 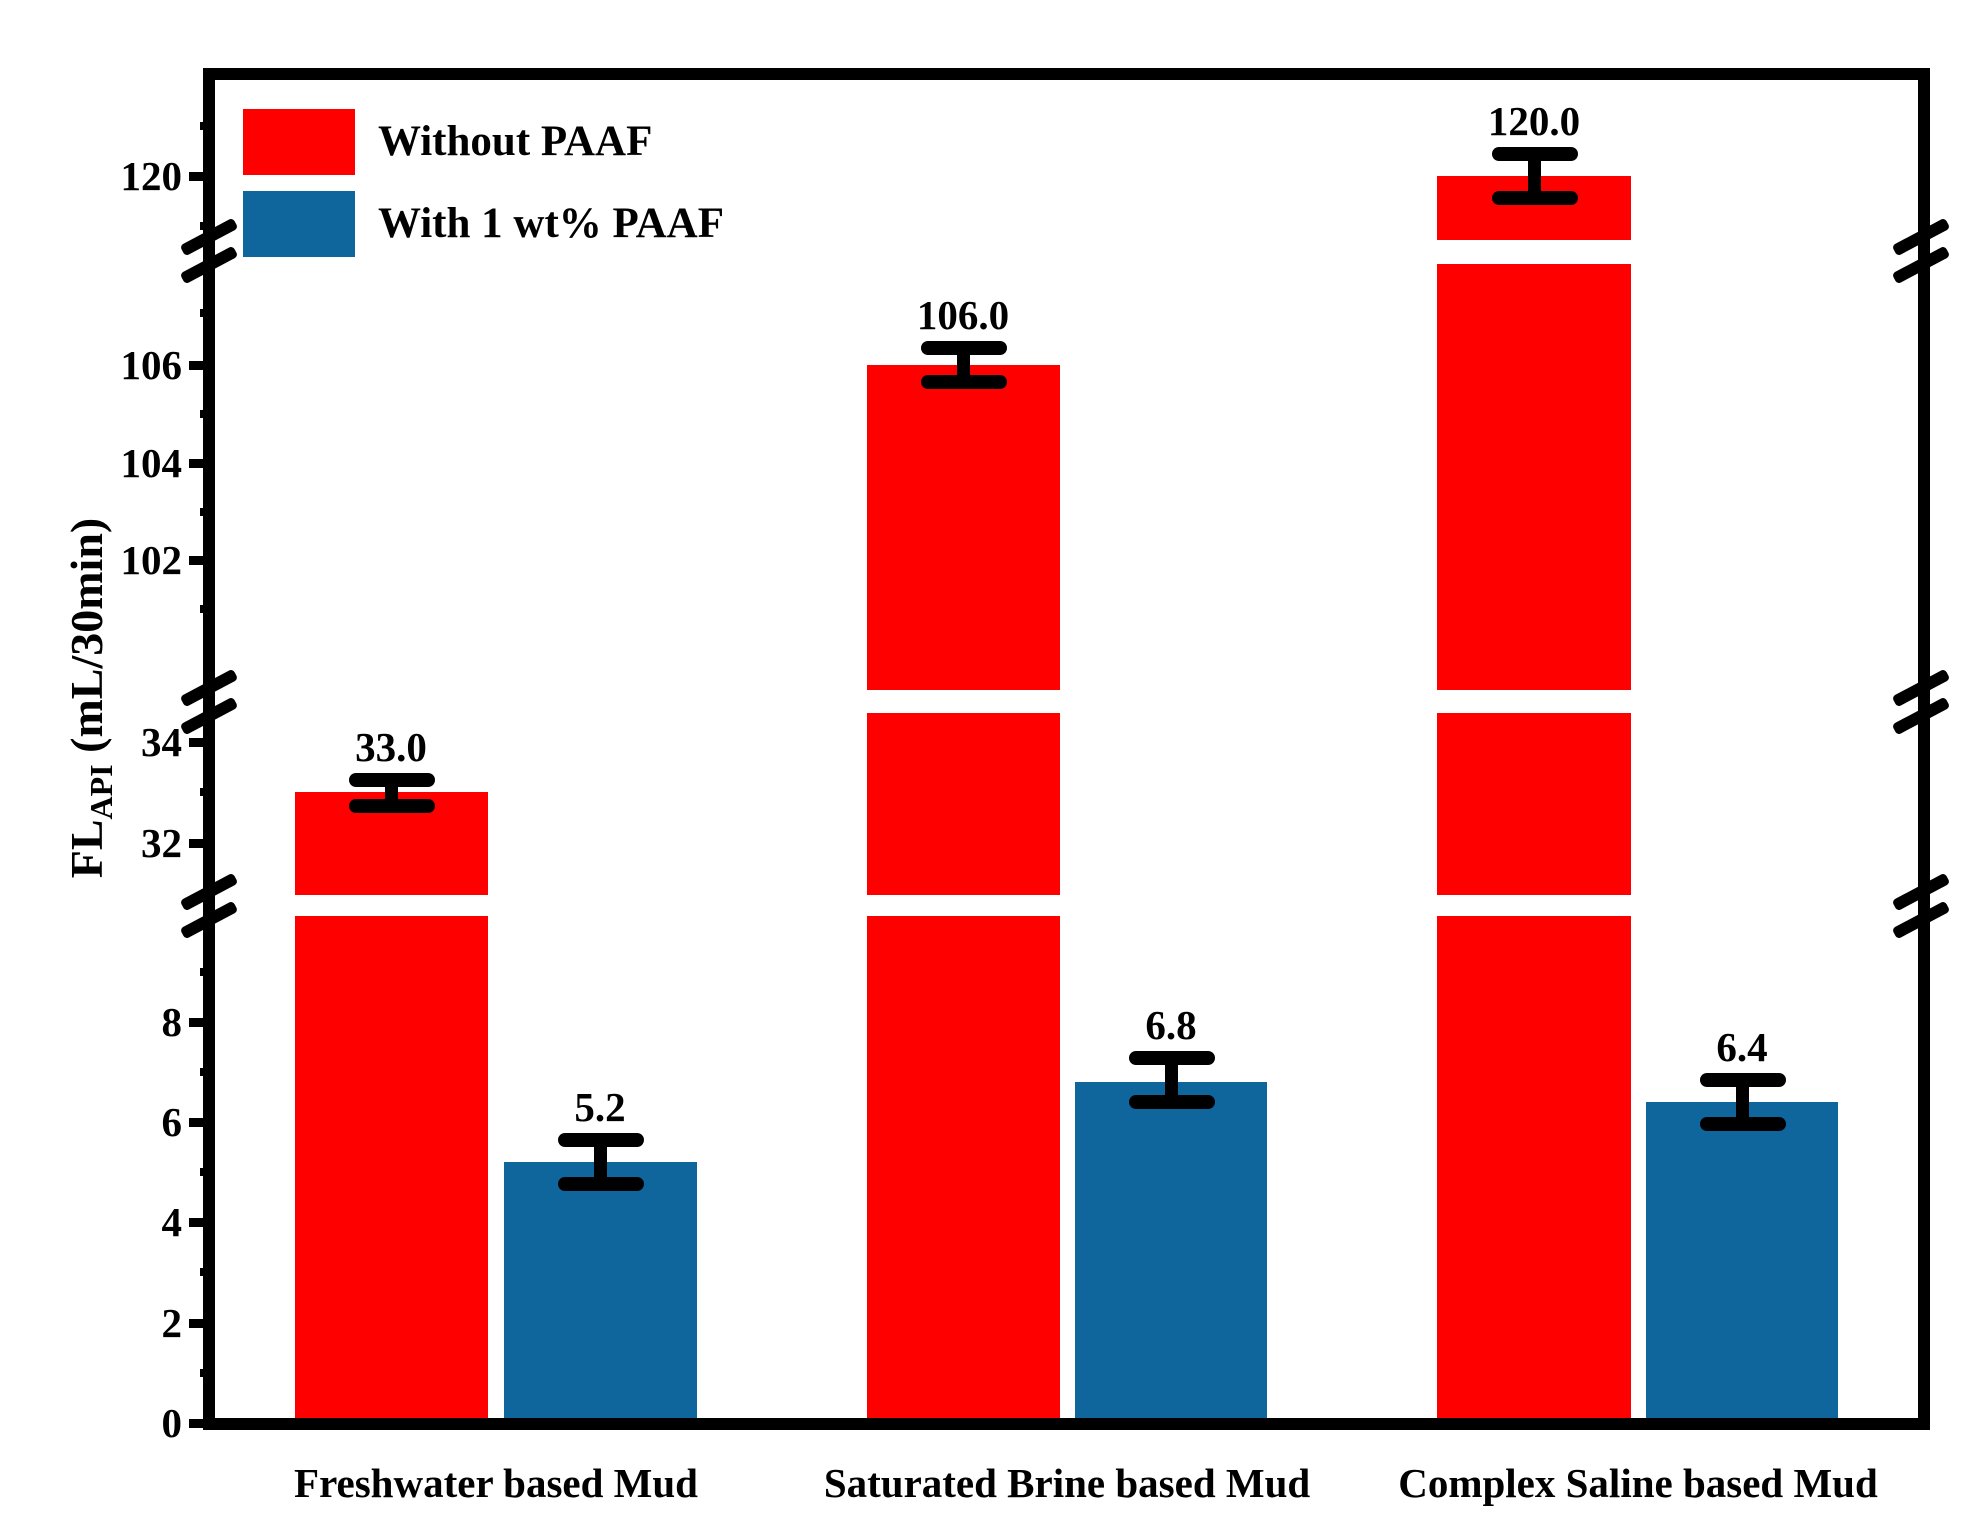 What do you see at coordinates (515, 141) in the screenshot?
I see `legend-label-without-paaf: Without PAAF` at bounding box center [515, 141].